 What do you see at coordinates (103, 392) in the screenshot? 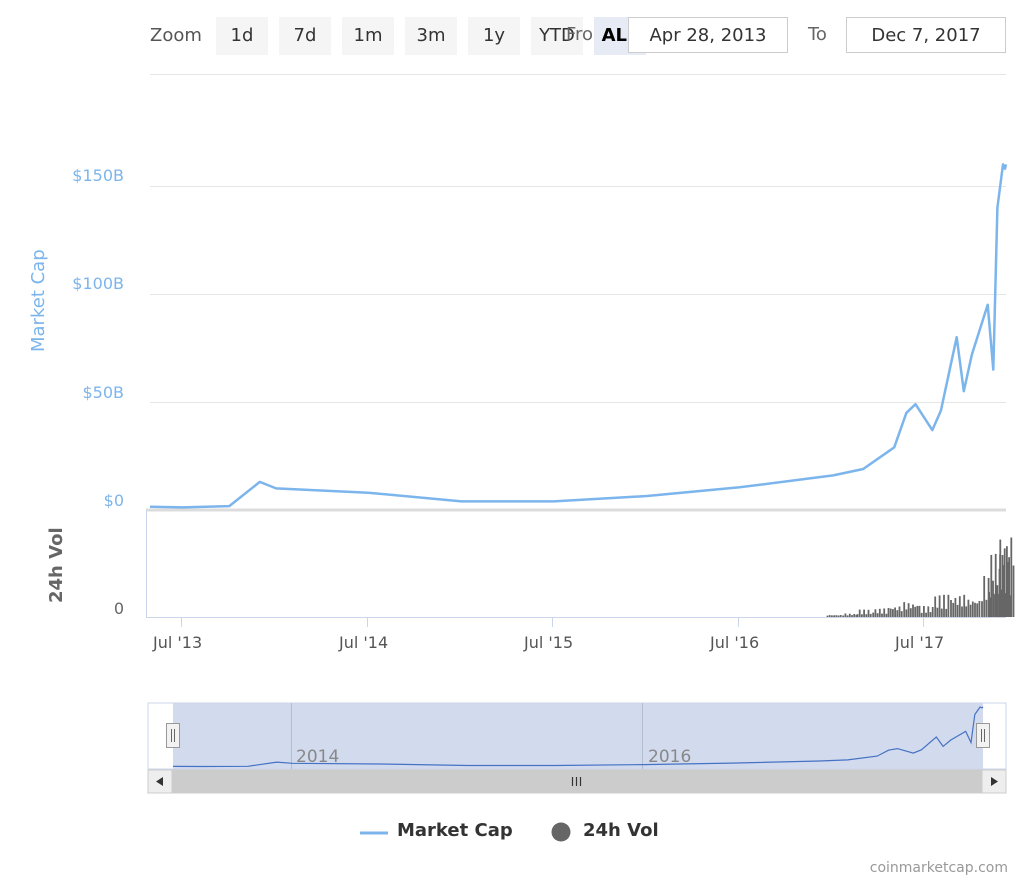
I see `y-tick-50b: $50B` at bounding box center [103, 392].